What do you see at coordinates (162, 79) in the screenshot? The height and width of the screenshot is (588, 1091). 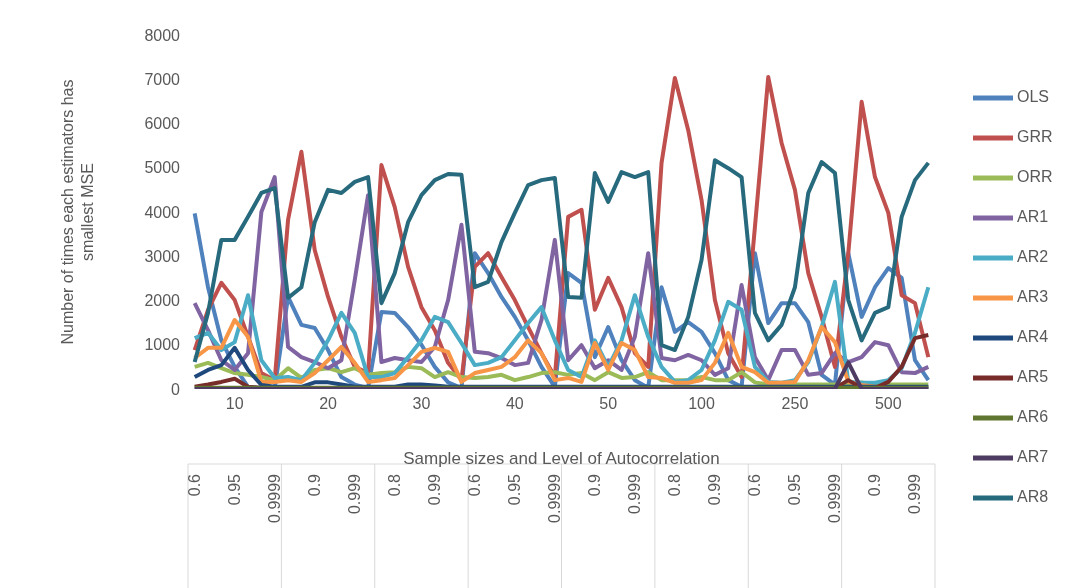 I see `y-tick-label: 7000` at bounding box center [162, 79].